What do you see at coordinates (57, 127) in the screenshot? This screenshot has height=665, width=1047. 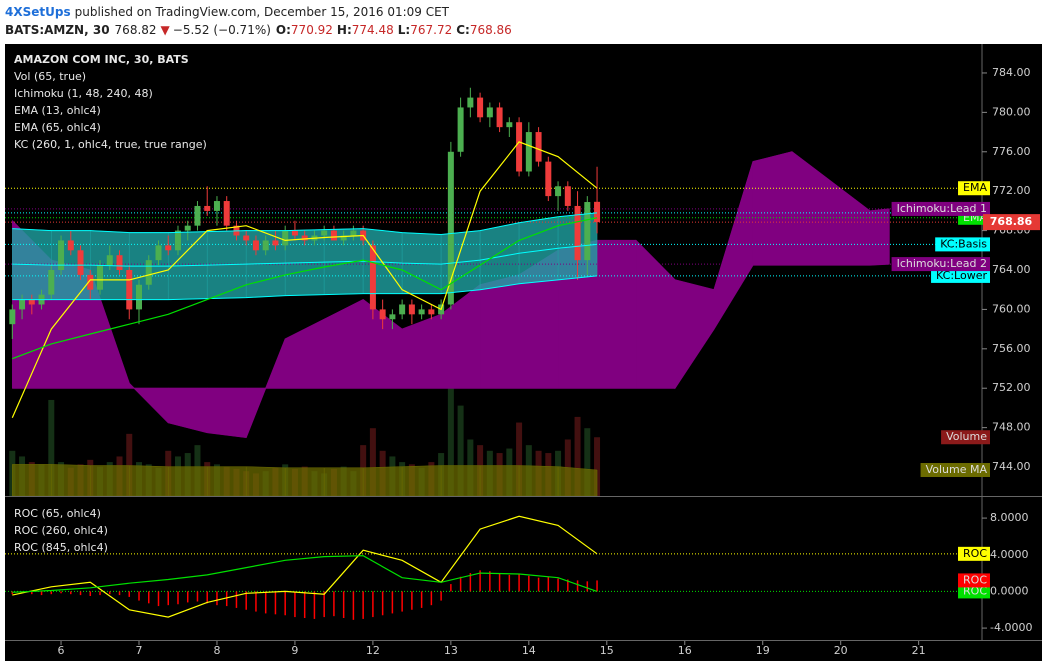 I see `indicator-legend: EMA (65, ohlc4)` at bounding box center [57, 127].